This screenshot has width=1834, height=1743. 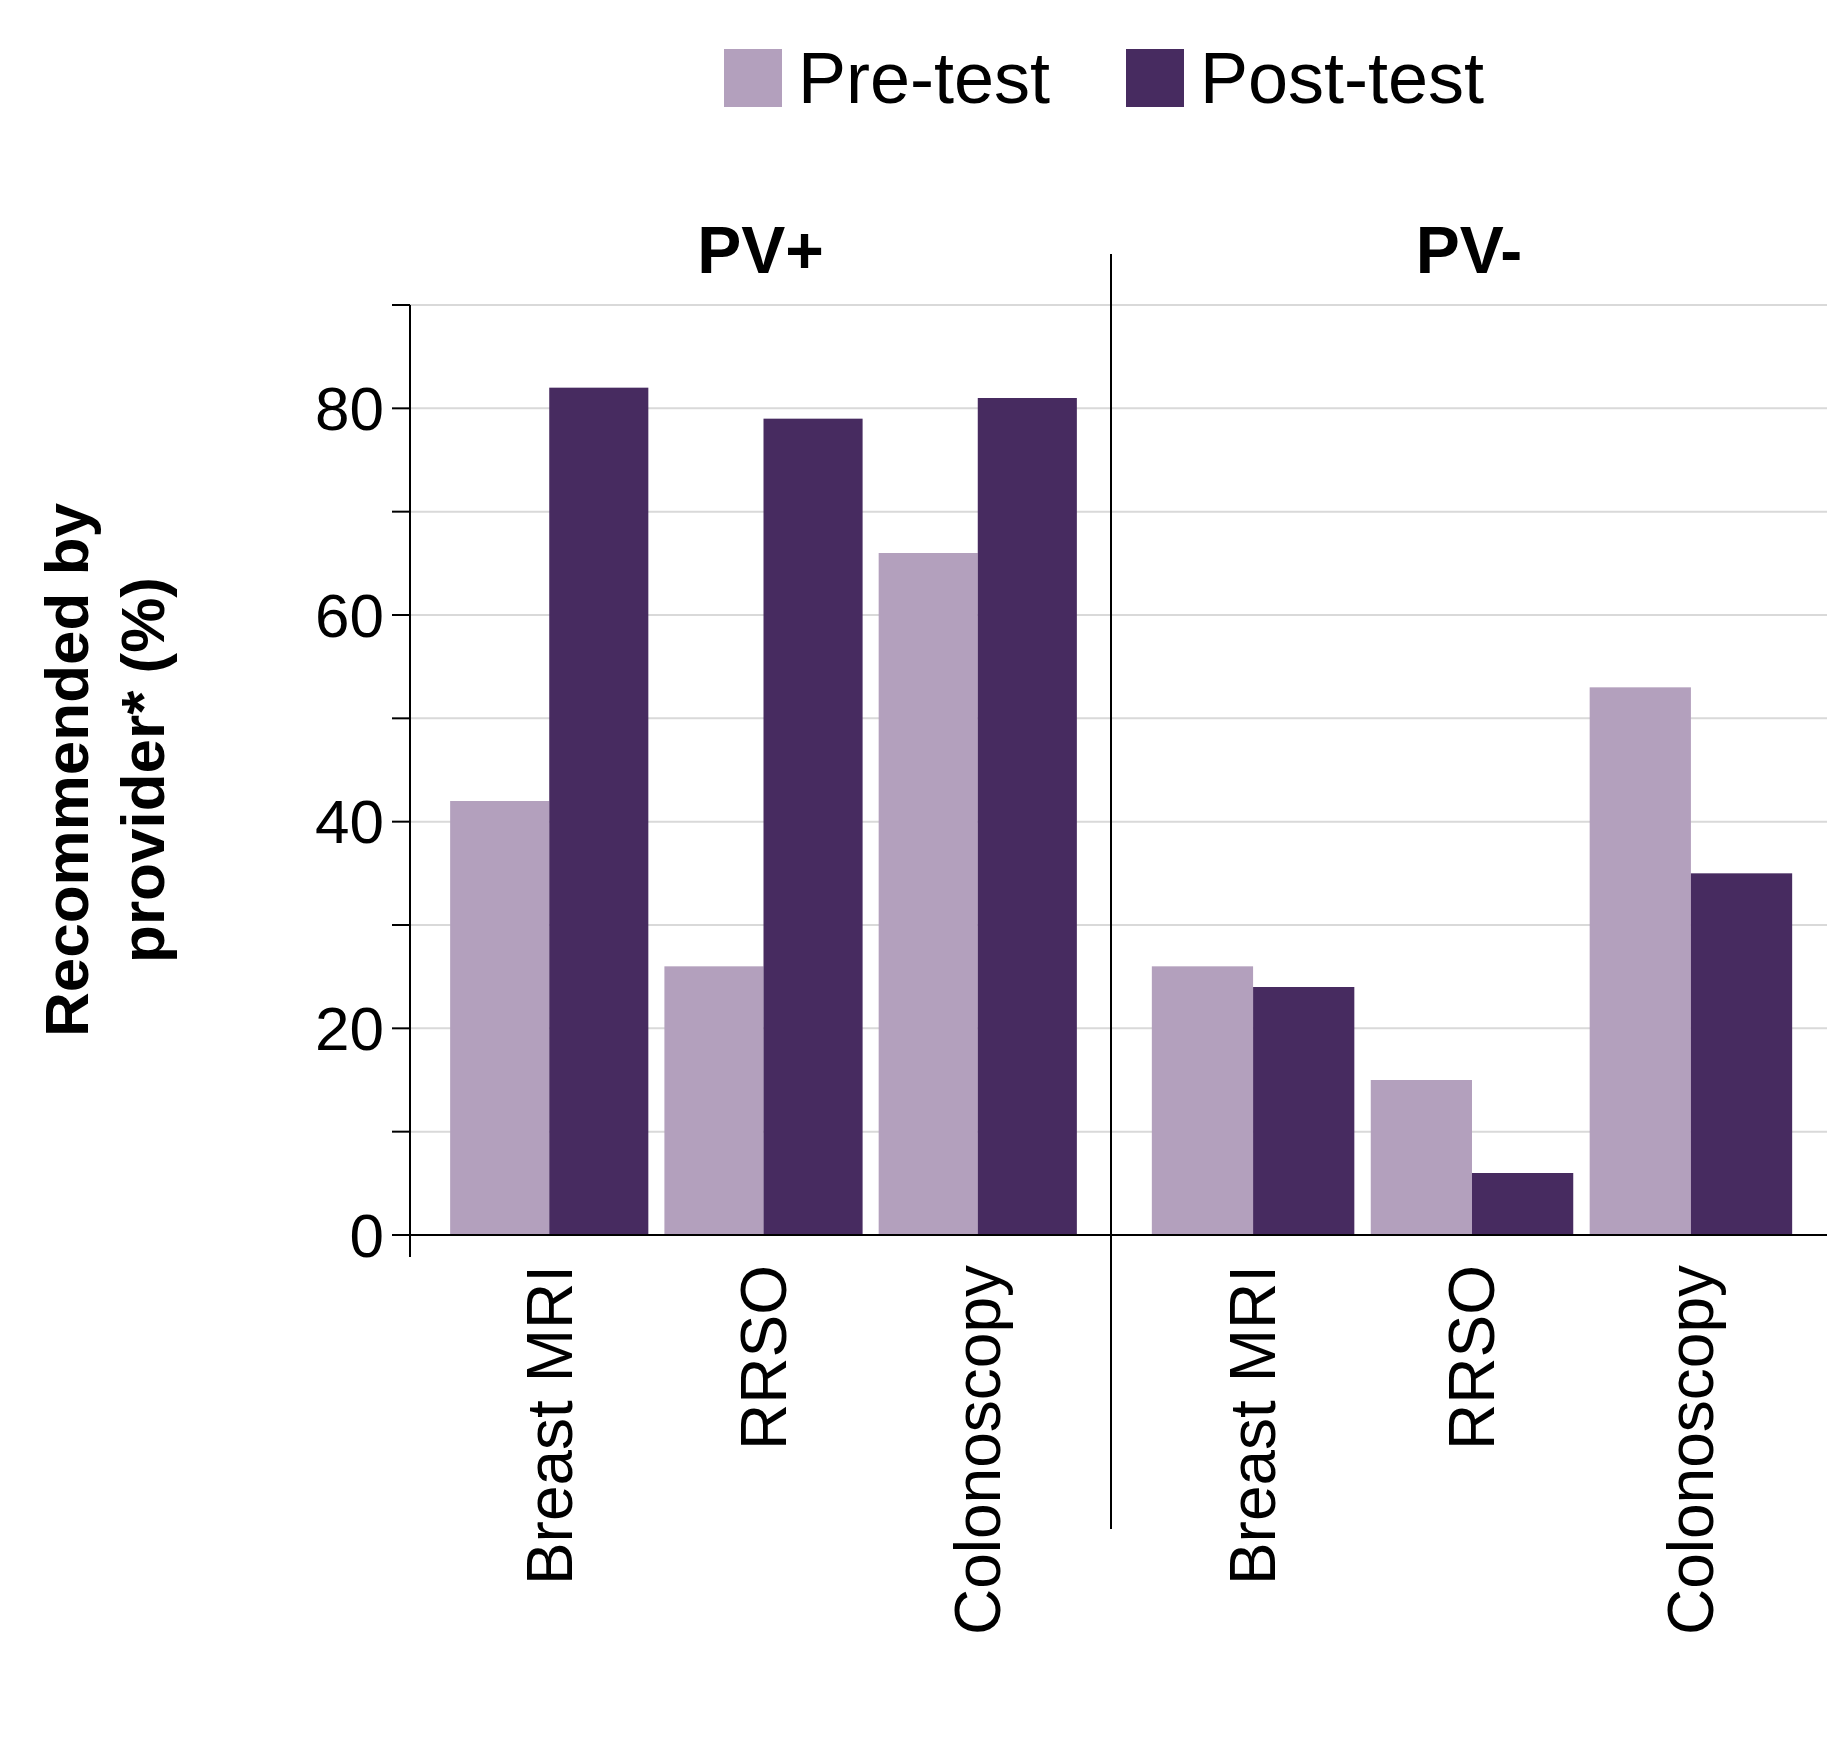 I want to click on y-tick-label: 20, so click(x=349, y=1029).